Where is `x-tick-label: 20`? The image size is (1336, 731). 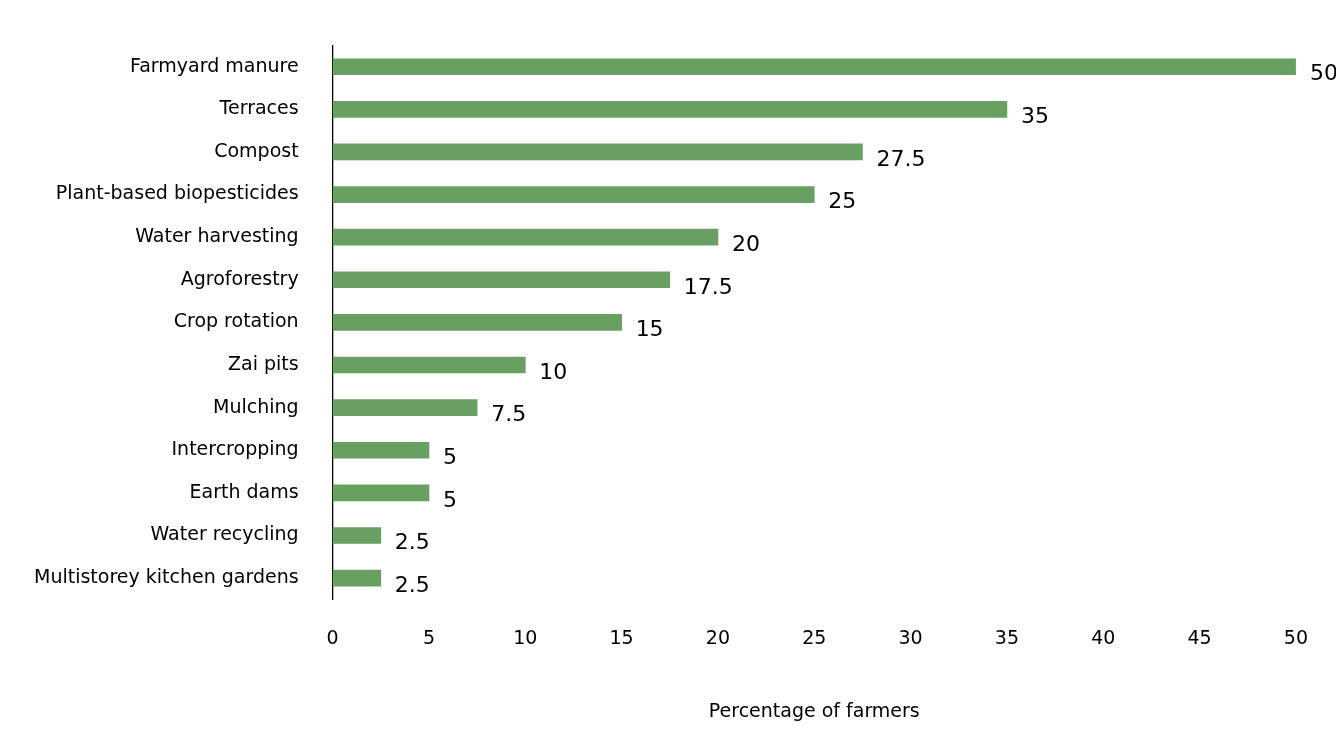
x-tick-label: 20 is located at coordinates (718, 636).